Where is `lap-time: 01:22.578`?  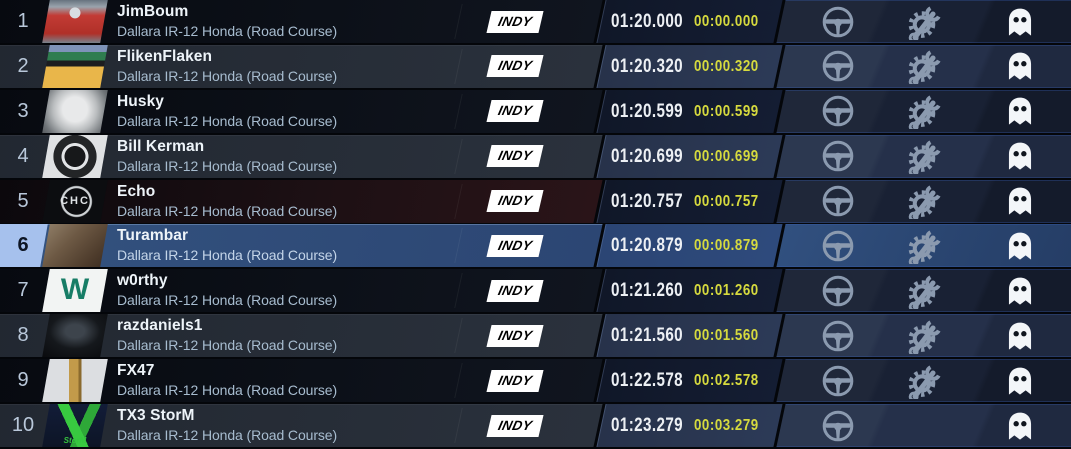 lap-time: 01:22.578 is located at coordinates (647, 380).